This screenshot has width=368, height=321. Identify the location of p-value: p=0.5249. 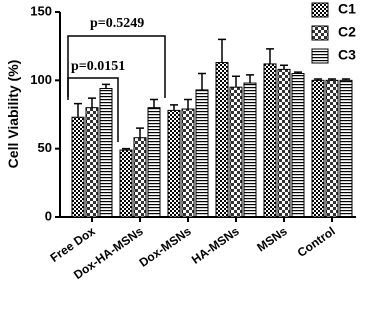
(117, 23).